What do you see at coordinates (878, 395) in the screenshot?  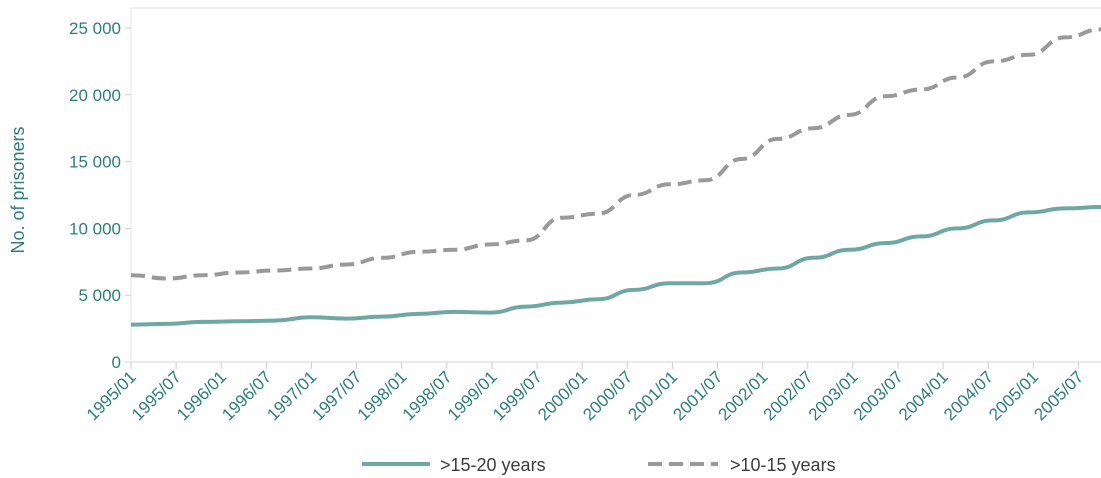 I see `x-tick-label: 2003/07` at bounding box center [878, 395].